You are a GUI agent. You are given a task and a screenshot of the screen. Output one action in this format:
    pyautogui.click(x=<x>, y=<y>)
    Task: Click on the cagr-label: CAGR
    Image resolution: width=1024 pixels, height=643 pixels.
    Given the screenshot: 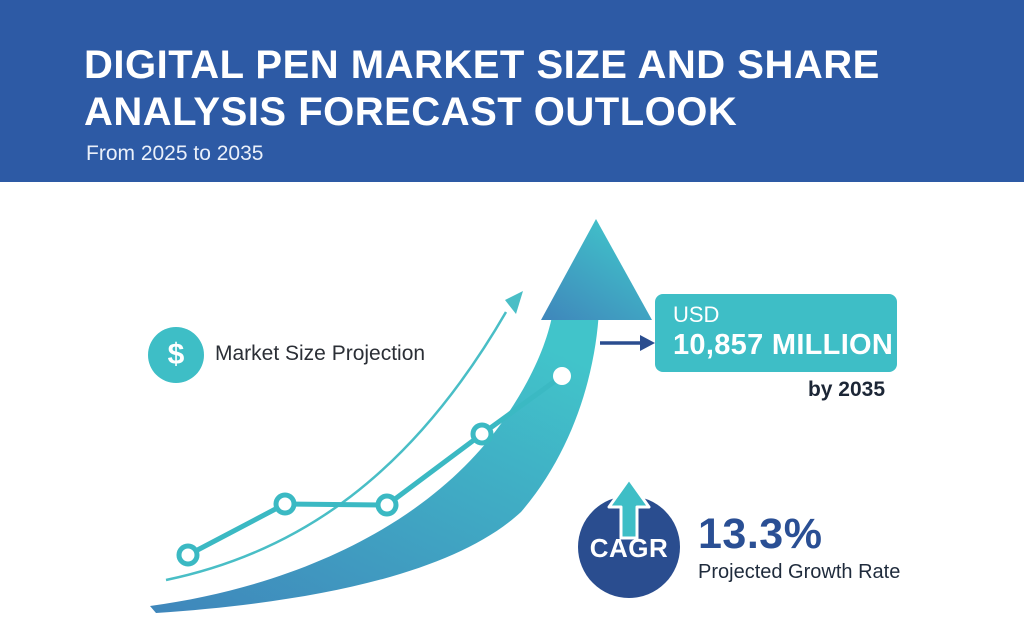 What is the action you would take?
    pyautogui.click(x=629, y=548)
    